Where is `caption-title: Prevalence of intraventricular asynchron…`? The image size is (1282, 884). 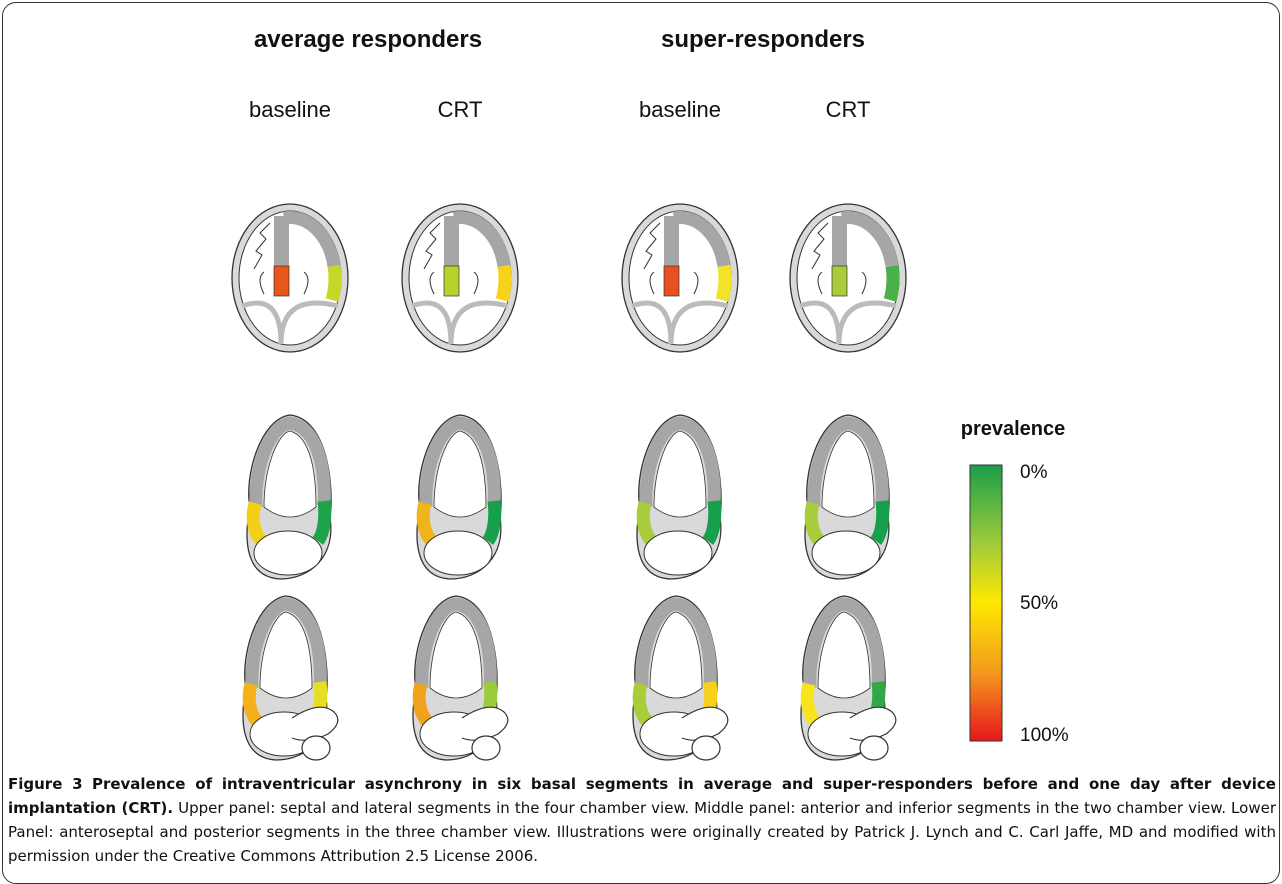 caption-title: Prevalence of intraventricular asynchron… is located at coordinates (642, 796).